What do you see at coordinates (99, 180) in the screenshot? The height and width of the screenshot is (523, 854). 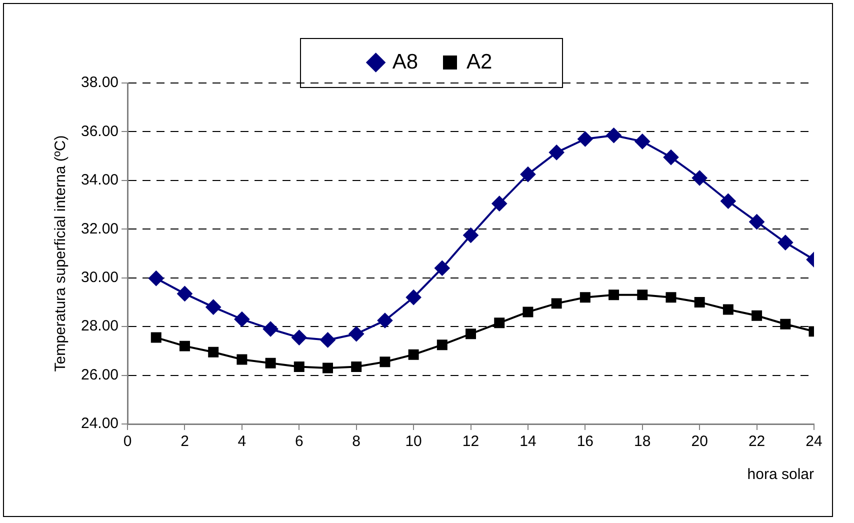 I see `y-tick-label: 34.00` at bounding box center [99, 180].